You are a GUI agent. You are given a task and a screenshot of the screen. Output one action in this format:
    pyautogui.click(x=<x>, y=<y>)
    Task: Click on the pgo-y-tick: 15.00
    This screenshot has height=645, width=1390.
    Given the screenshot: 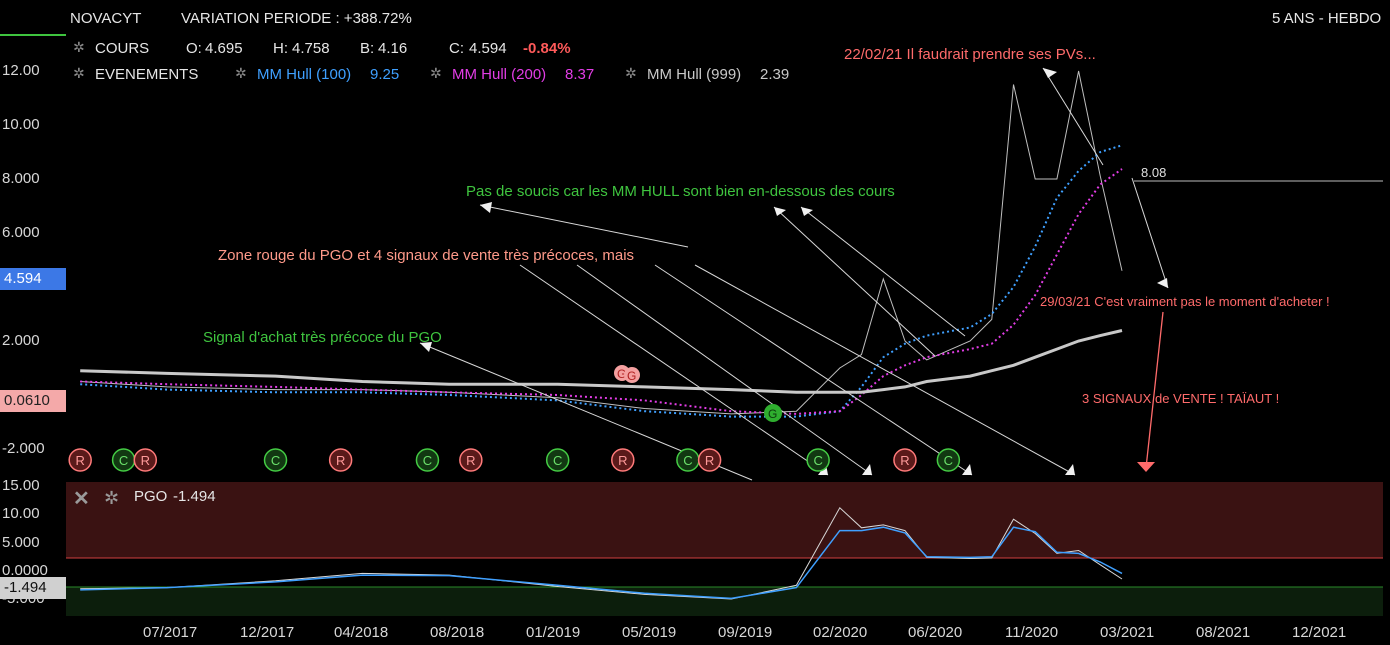 What is the action you would take?
    pyautogui.click(x=21, y=485)
    